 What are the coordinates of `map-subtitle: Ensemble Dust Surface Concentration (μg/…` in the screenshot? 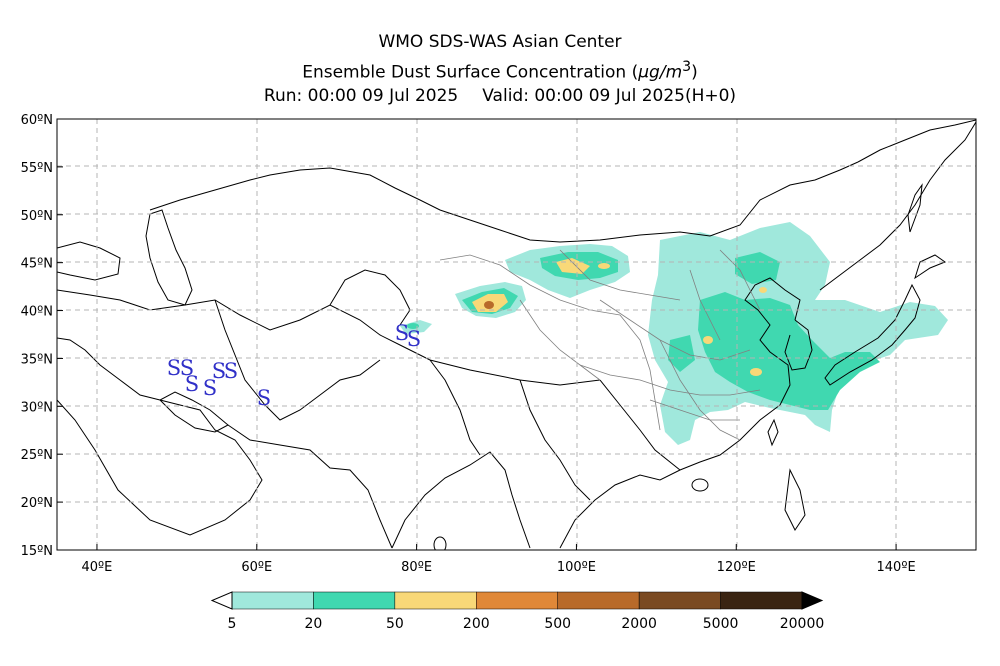 It's located at (500, 71).